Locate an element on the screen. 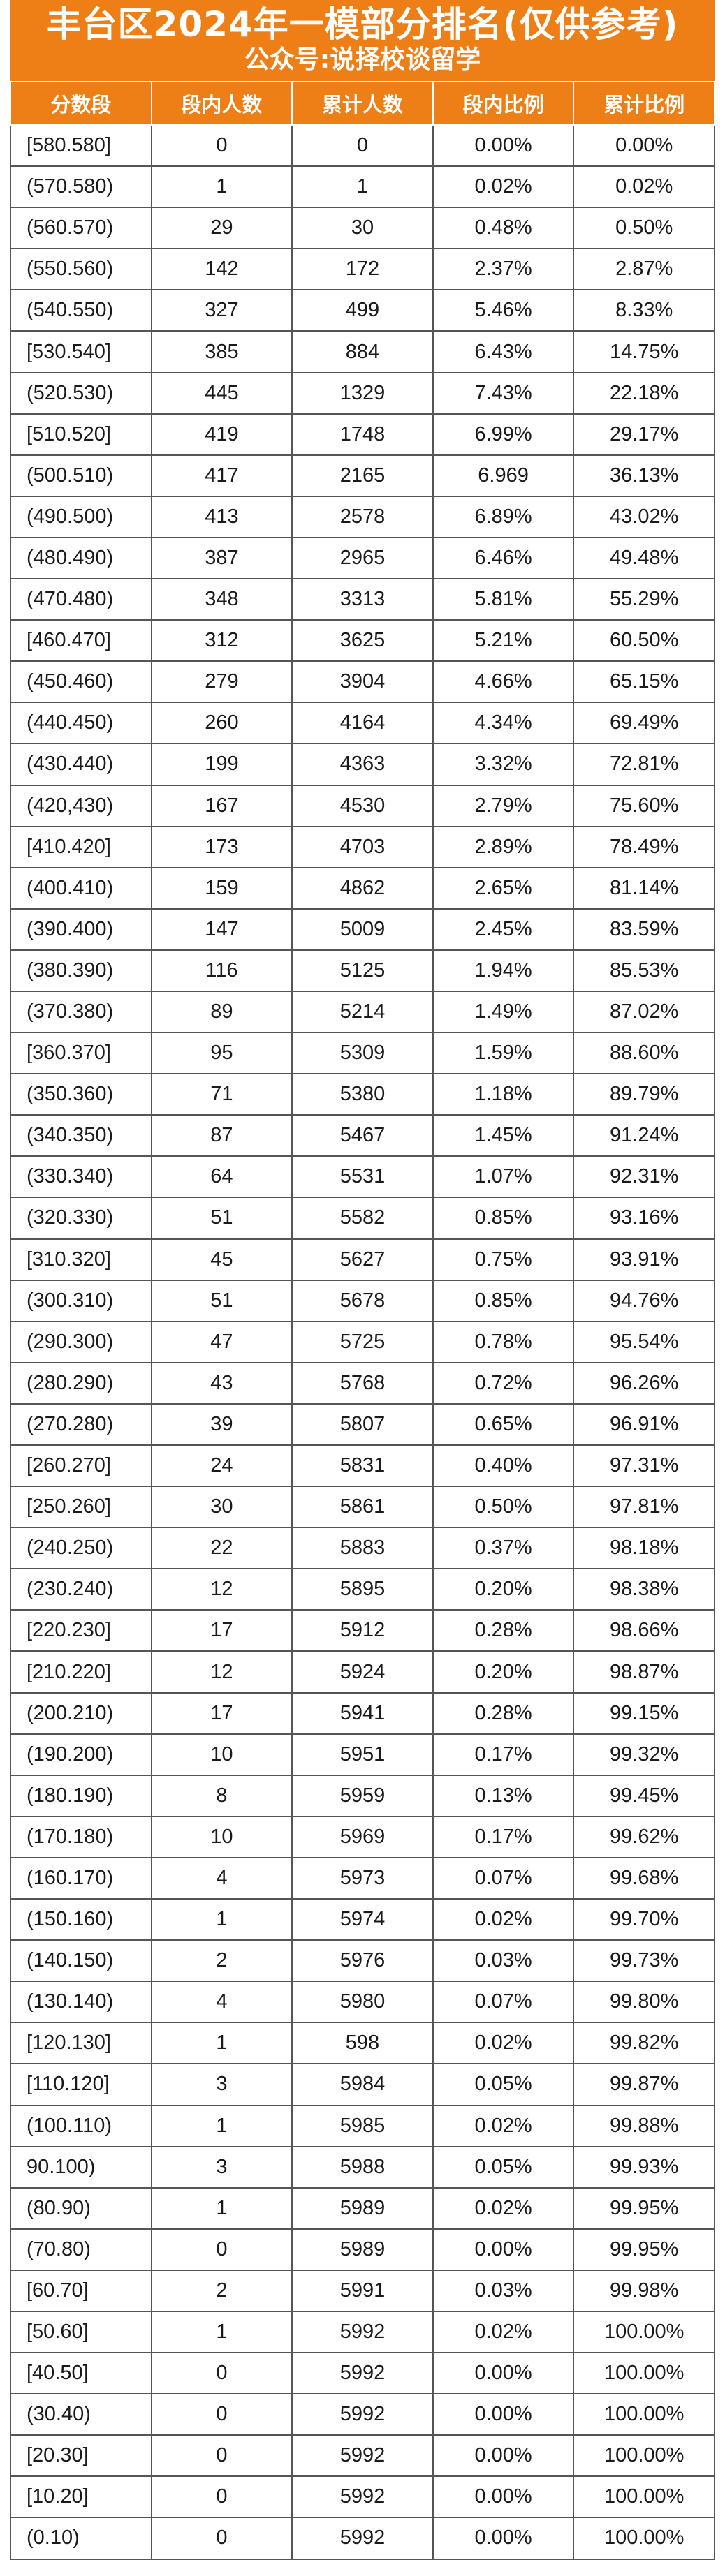 The image size is (725, 2576). cell-segment-ratio: 6.969 is located at coordinates (504, 475).